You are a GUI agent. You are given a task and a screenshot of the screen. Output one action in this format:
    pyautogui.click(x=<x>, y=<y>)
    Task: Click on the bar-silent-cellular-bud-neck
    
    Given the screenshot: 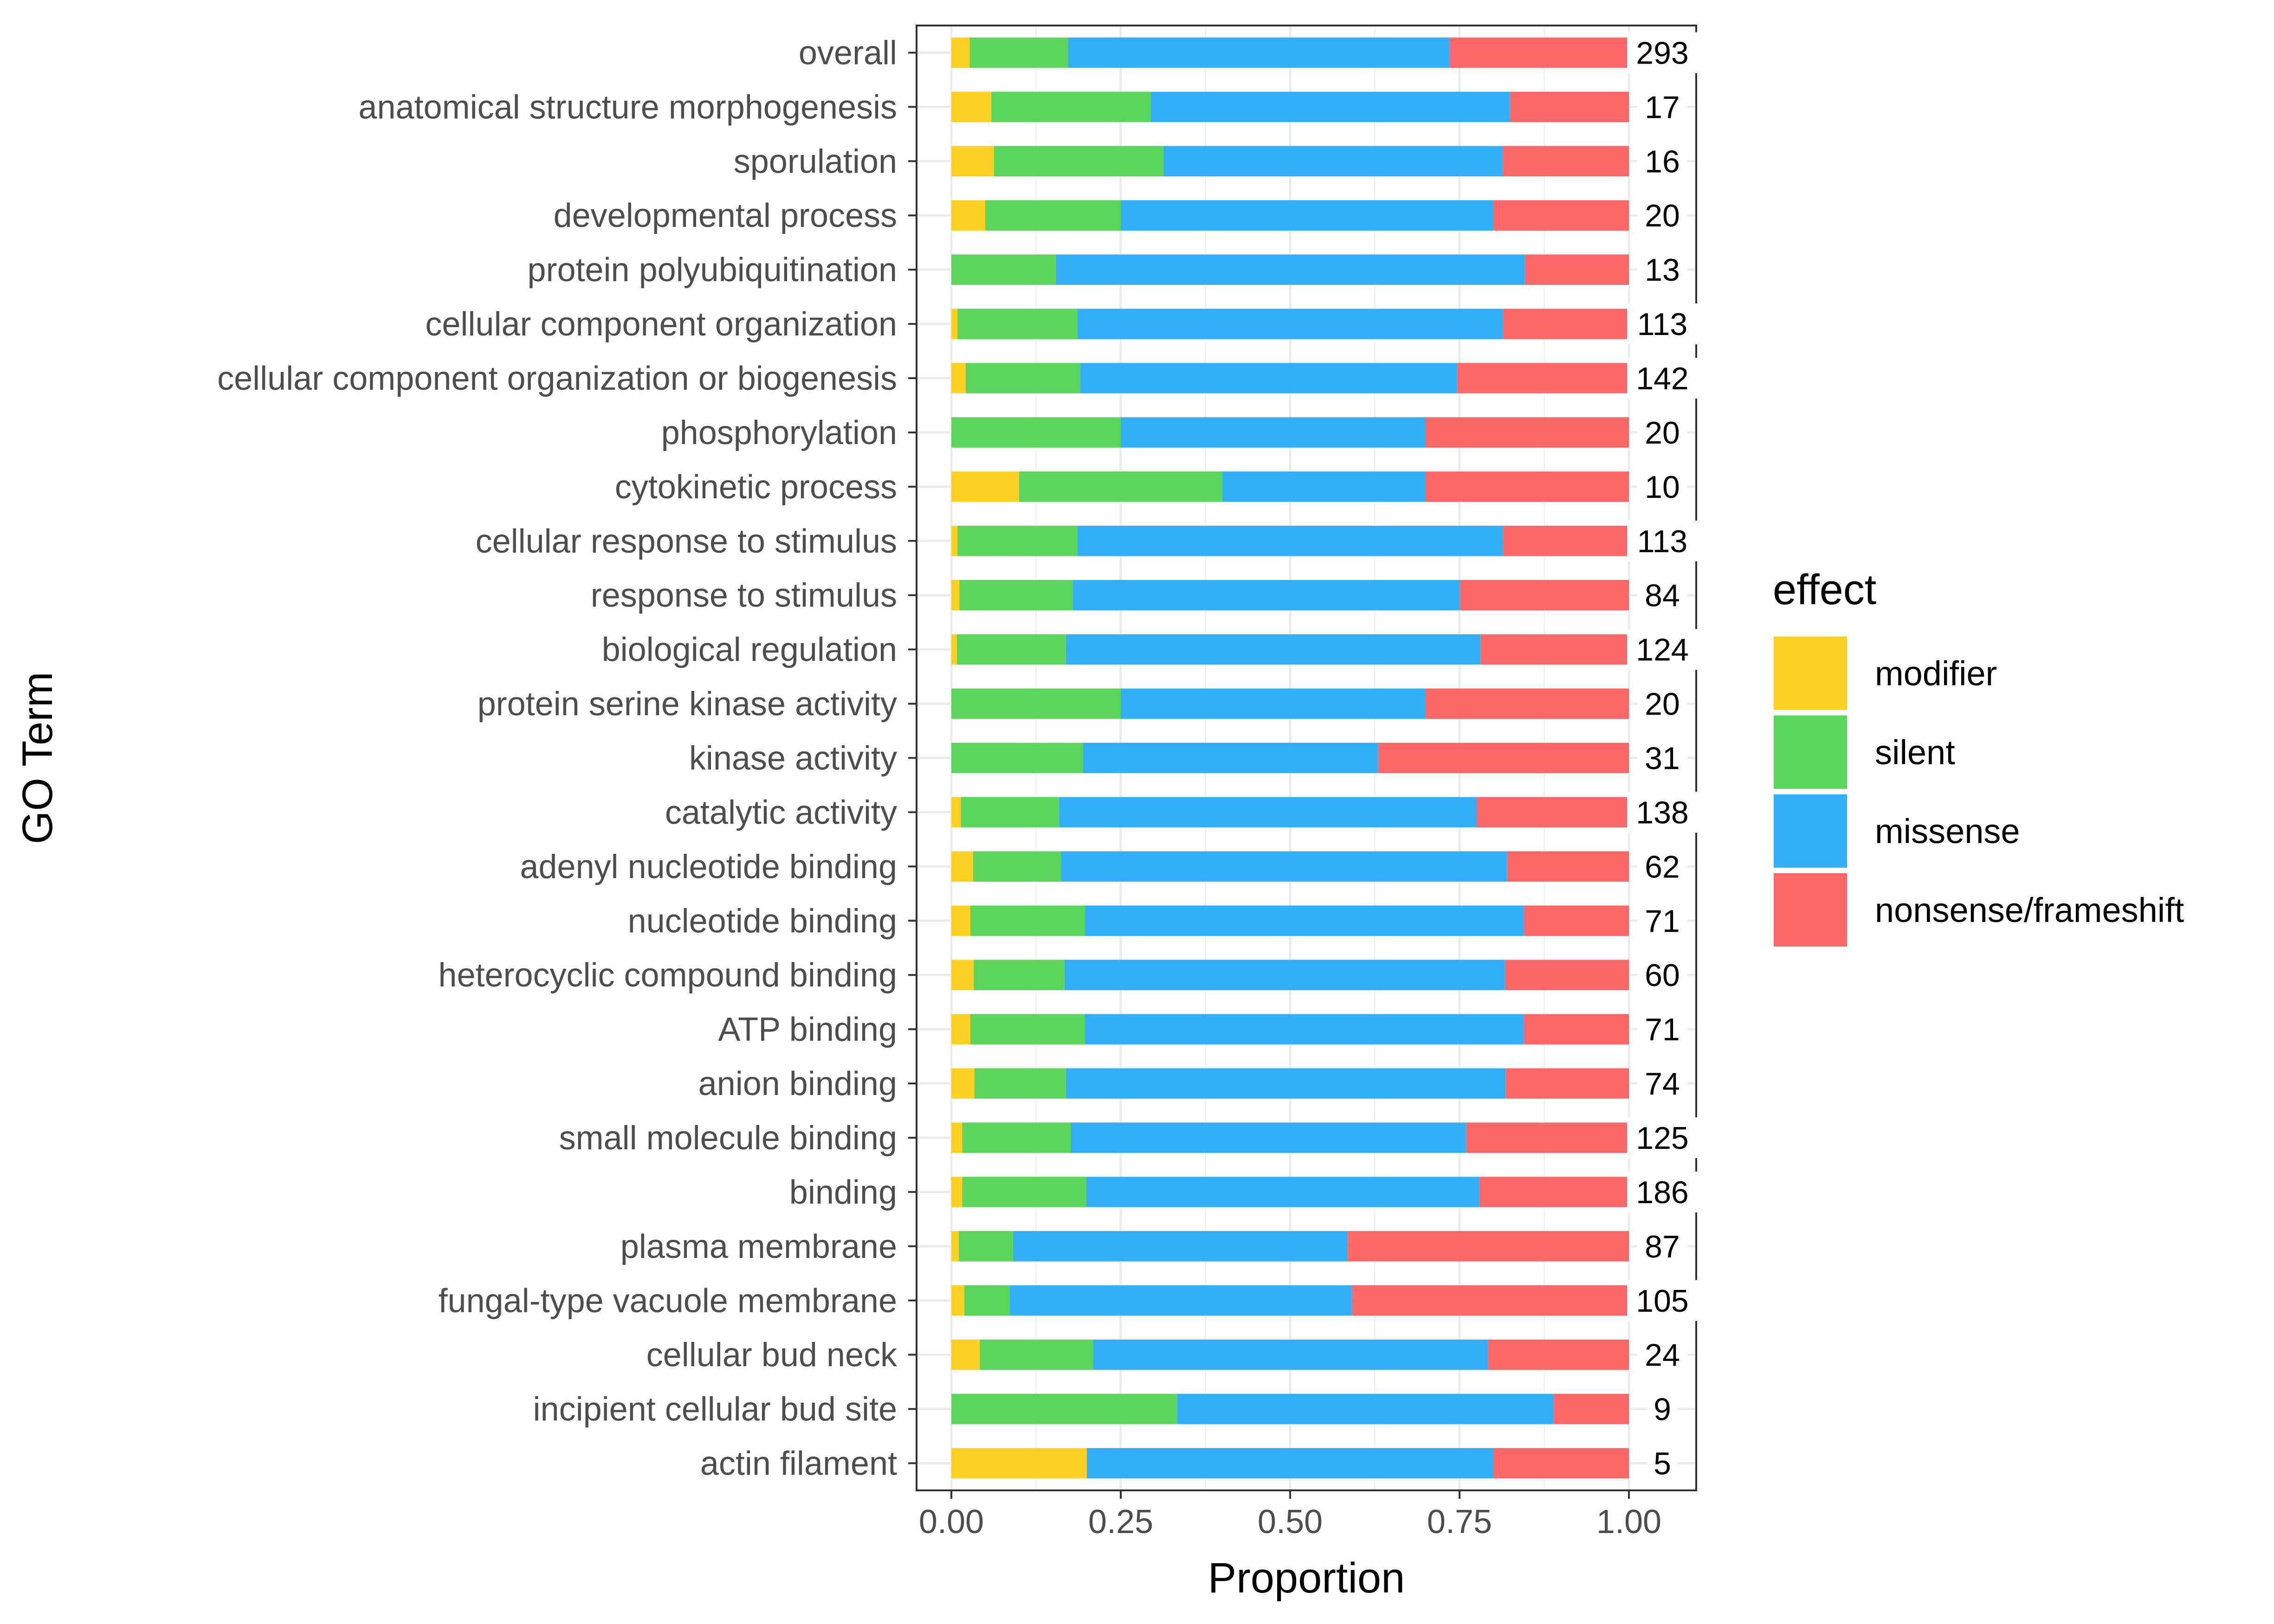 What is the action you would take?
    pyautogui.click(x=1036, y=1355)
    